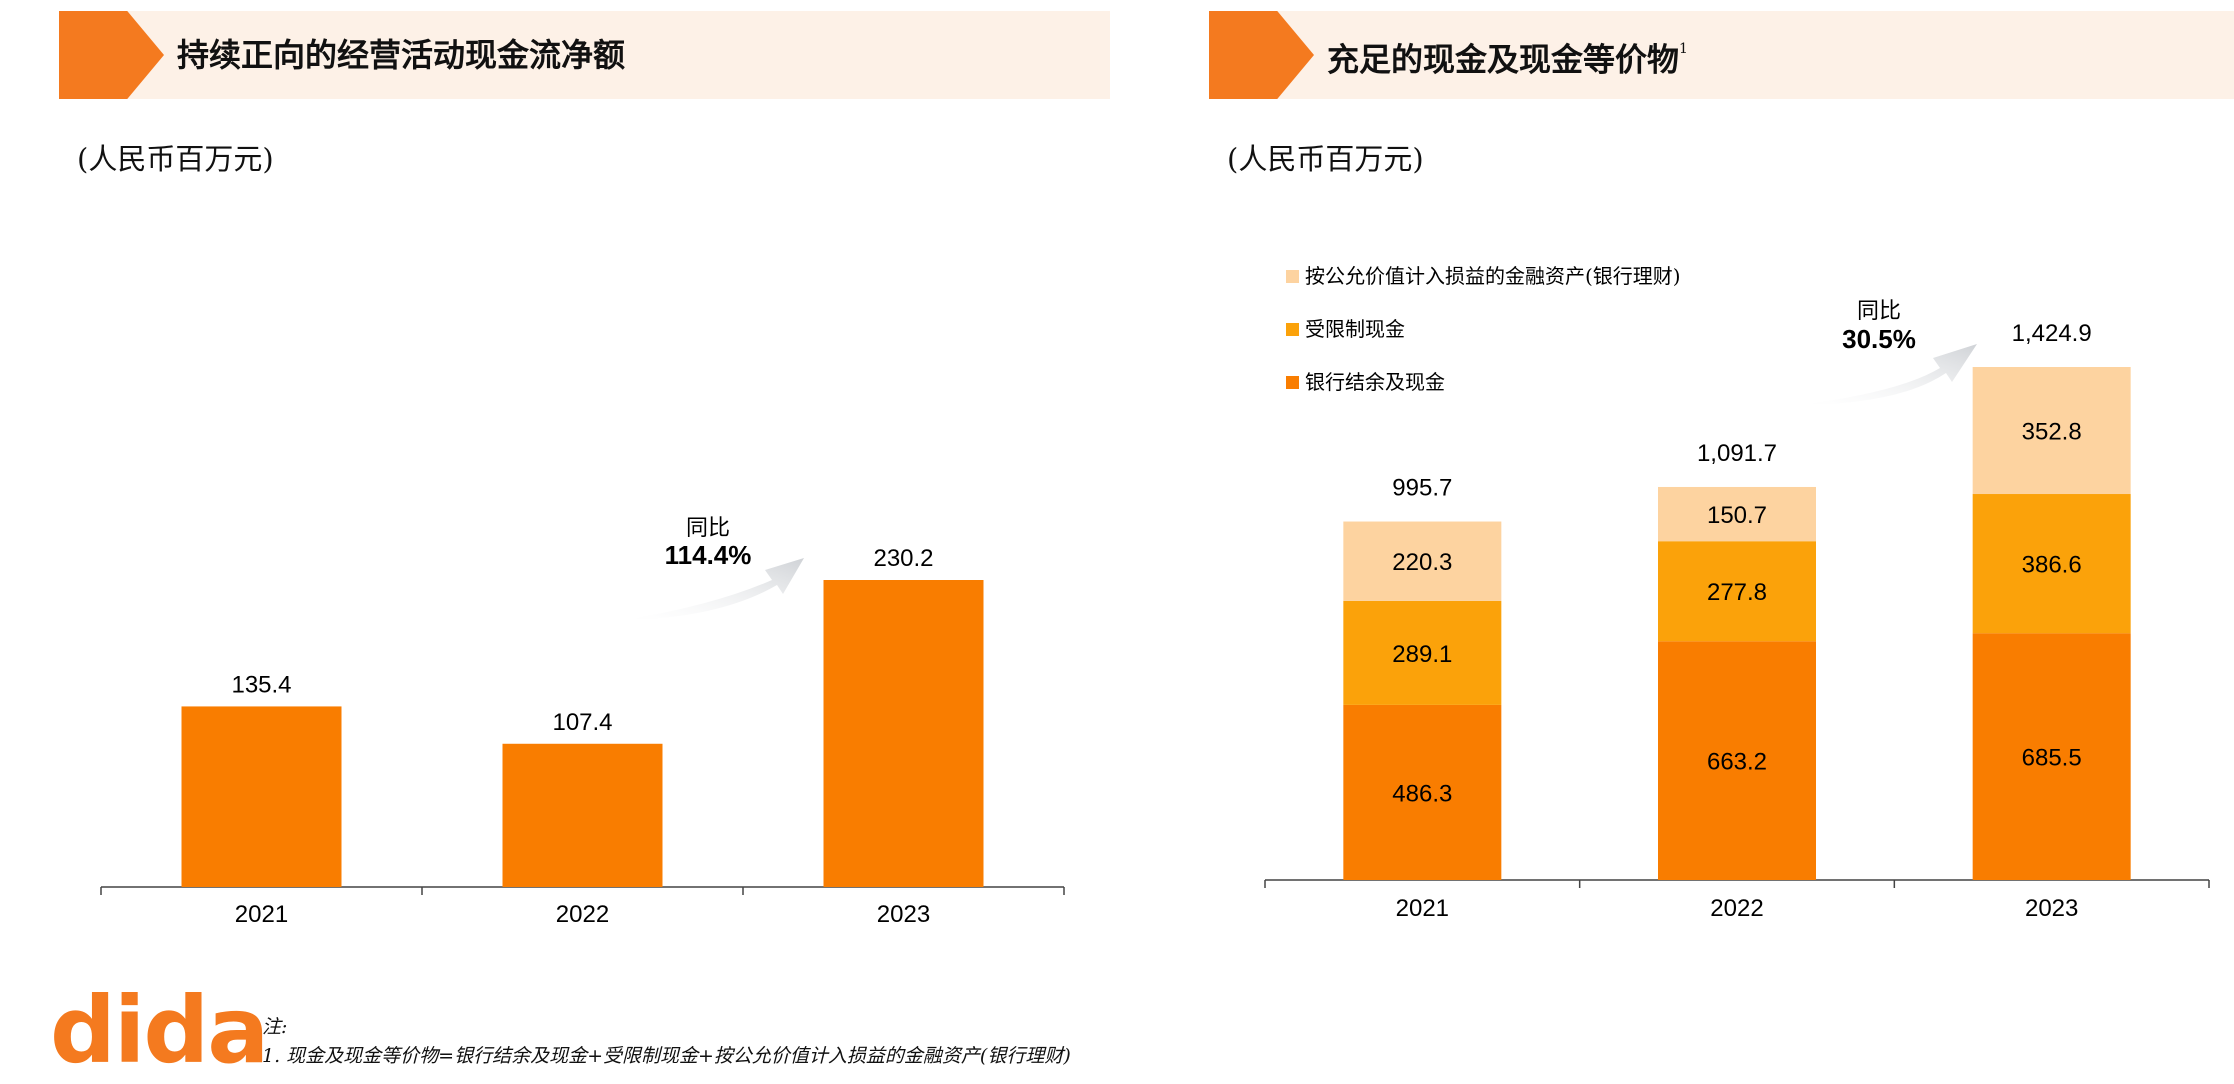 Image resolution: width=2234 pixels, height=1084 pixels. What do you see at coordinates (1325, 159) in the screenshot?
I see `right-unit-label: (人民币百万元)` at bounding box center [1325, 159].